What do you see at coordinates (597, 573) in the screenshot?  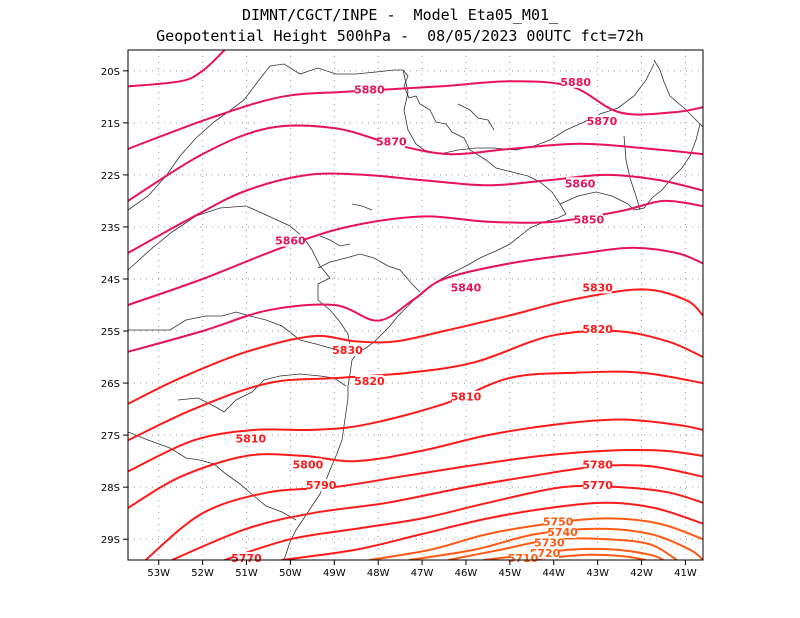 I see `x-tick-label: 43W` at bounding box center [597, 573].